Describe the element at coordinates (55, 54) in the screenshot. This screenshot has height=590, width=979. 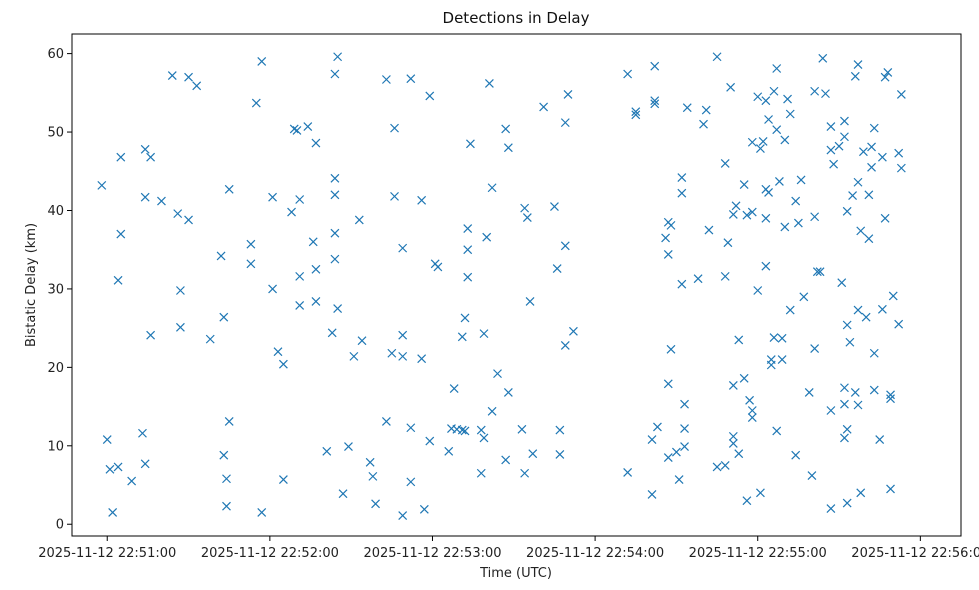
I see `y-tick-label: 60` at that location.